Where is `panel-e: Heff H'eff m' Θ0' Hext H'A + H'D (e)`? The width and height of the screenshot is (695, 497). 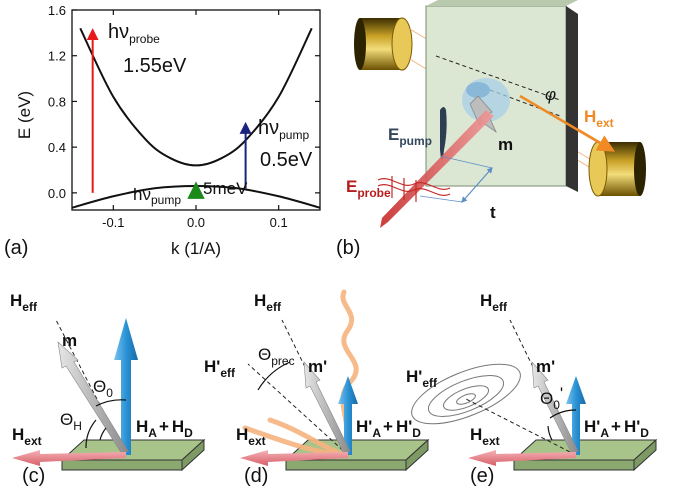 panel-e: Heff H'eff m' Θ0' Hext H'A + H'D (e) is located at coordinates (532, 389).